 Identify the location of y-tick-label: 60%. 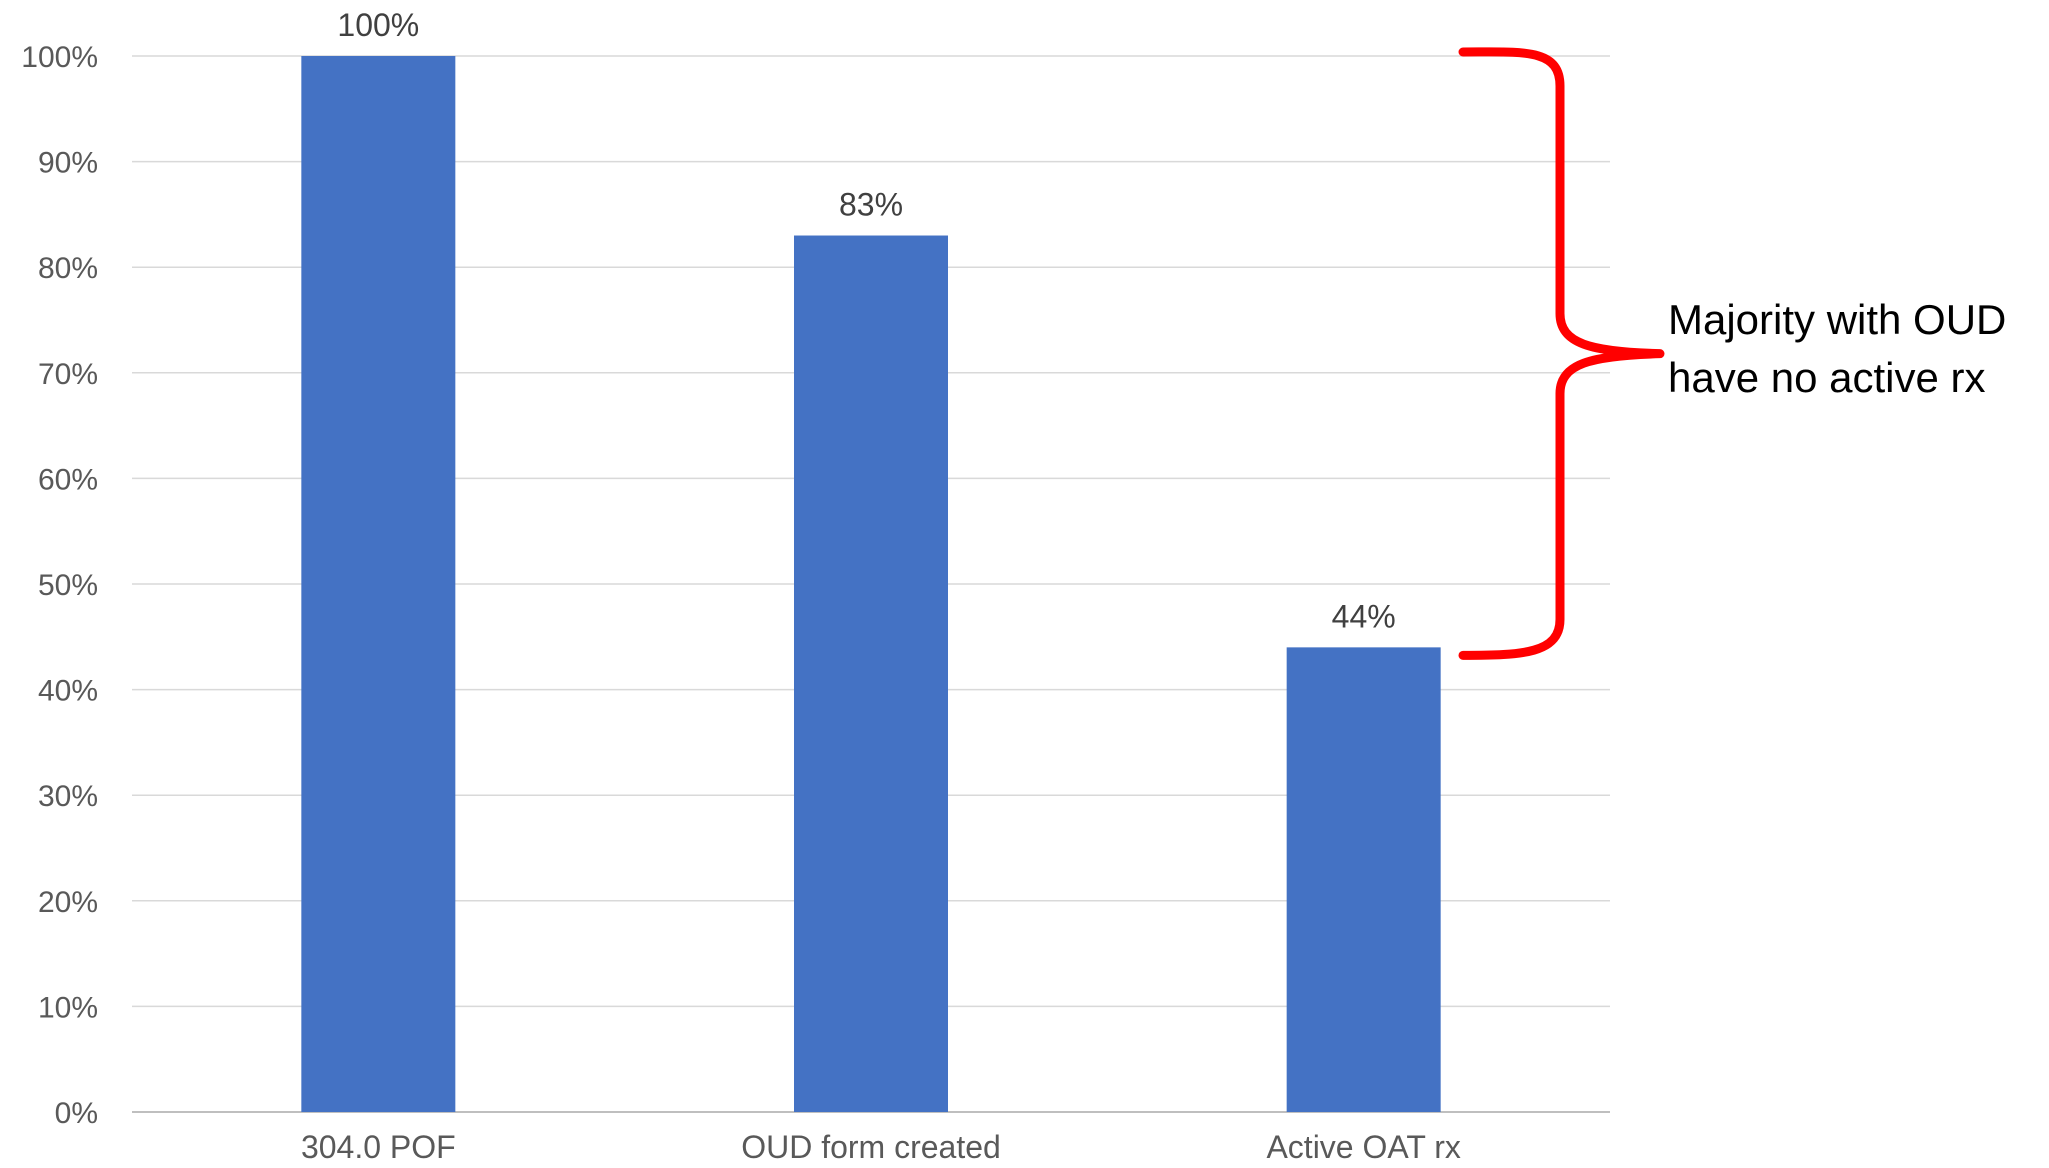
(68, 479).